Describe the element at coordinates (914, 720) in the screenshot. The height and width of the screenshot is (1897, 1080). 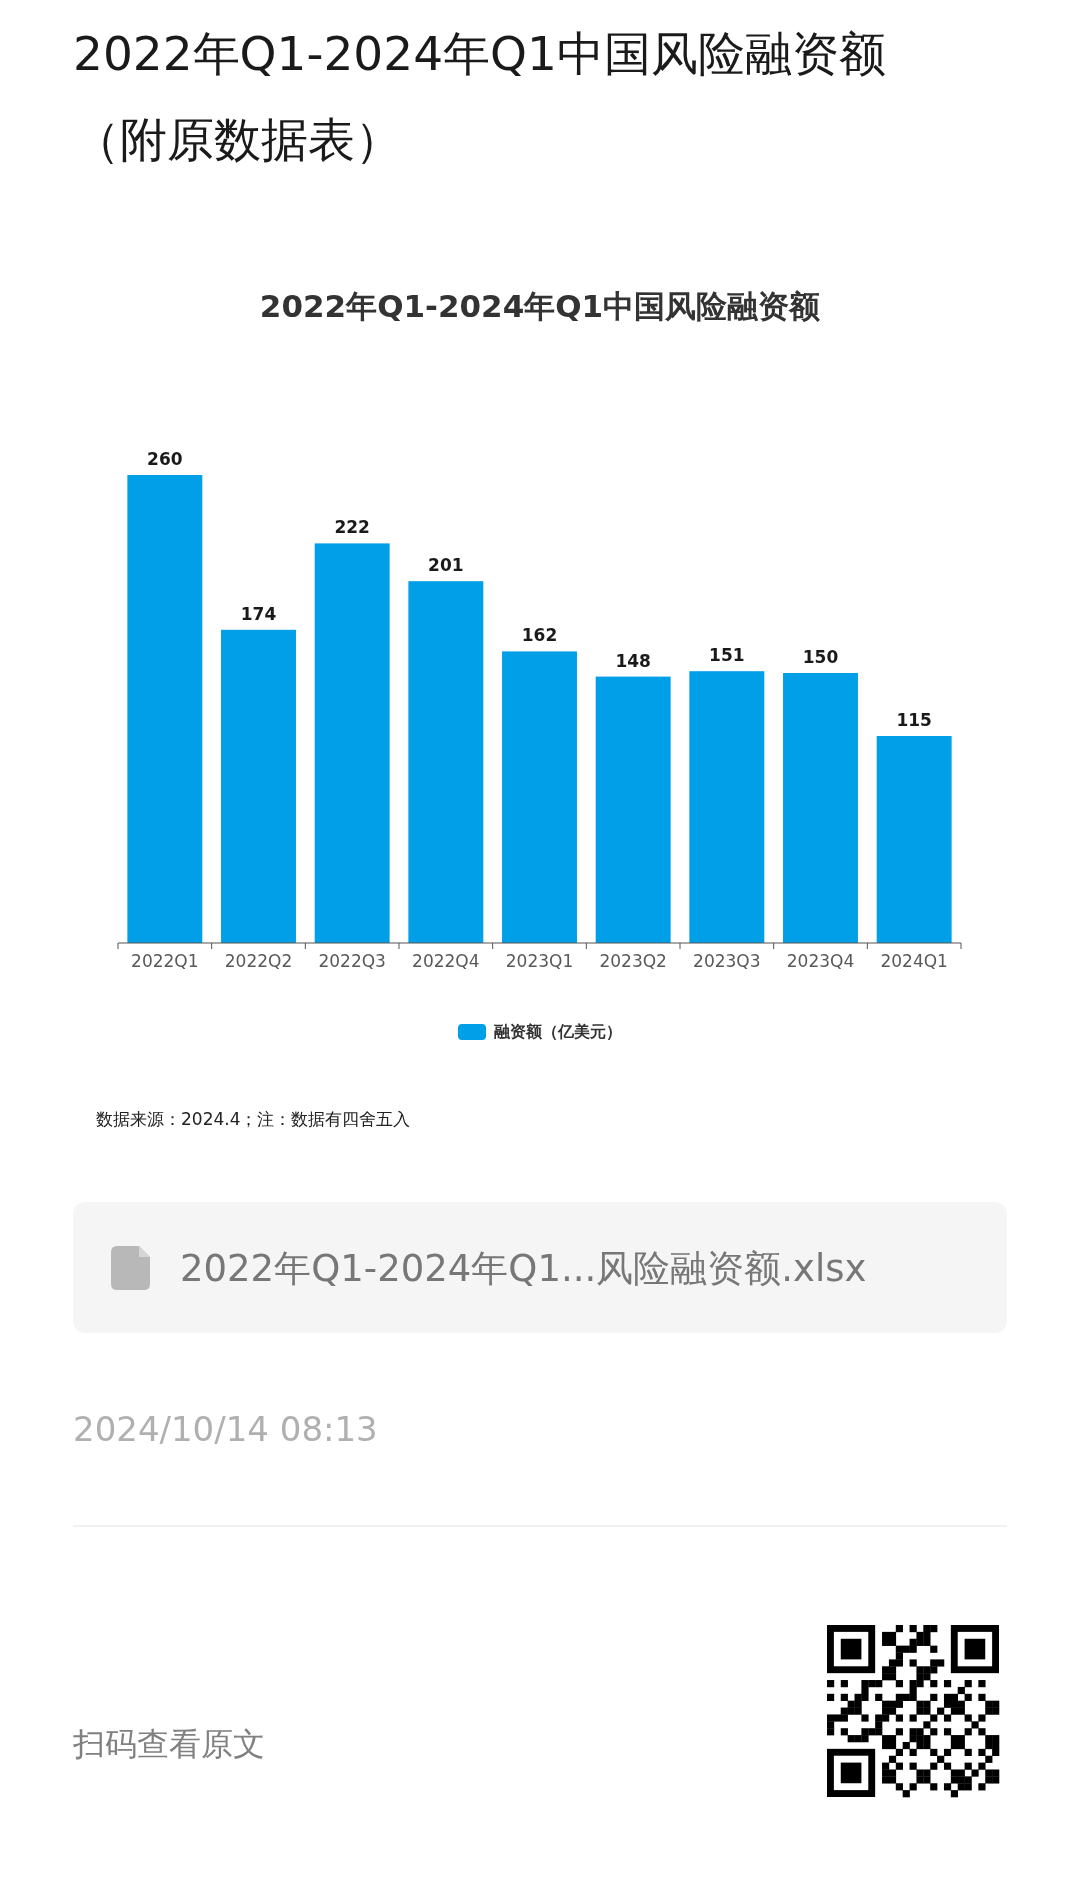
I see `data-label: 115` at that location.